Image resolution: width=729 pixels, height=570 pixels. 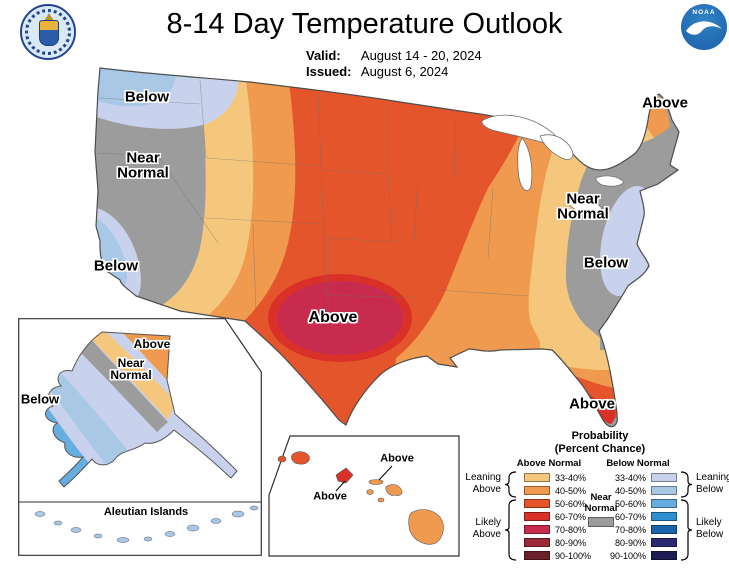 I want to click on noaa-seagull-icon, so click(x=704, y=28).